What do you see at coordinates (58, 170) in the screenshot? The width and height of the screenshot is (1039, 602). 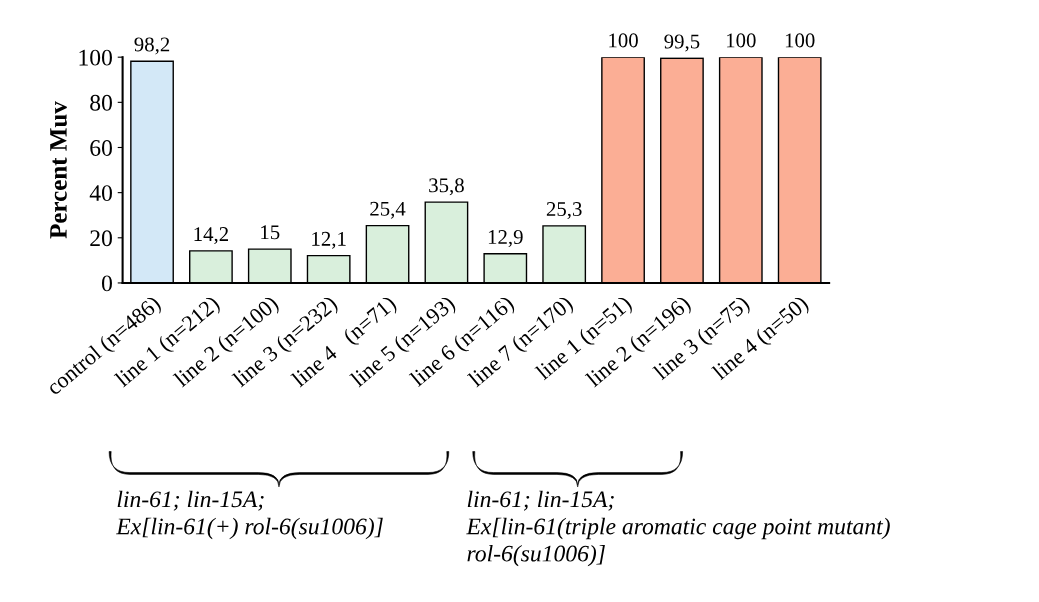 I see `y-axis-title: Percent Muv` at bounding box center [58, 170].